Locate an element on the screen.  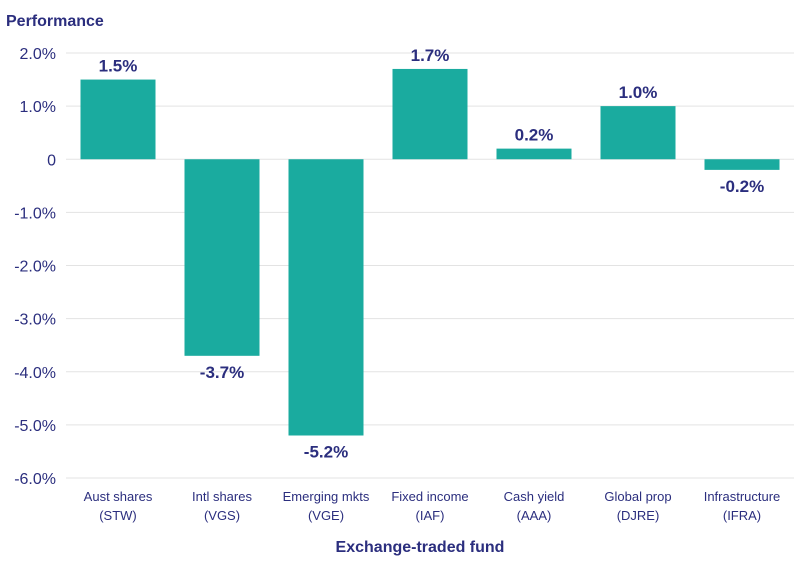
x-tick-label: Aust shares is located at coordinates (118, 496).